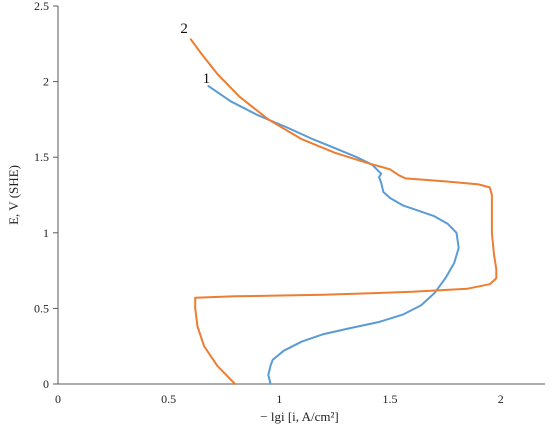  I want to click on y-tick-label: 0, so click(46, 384).